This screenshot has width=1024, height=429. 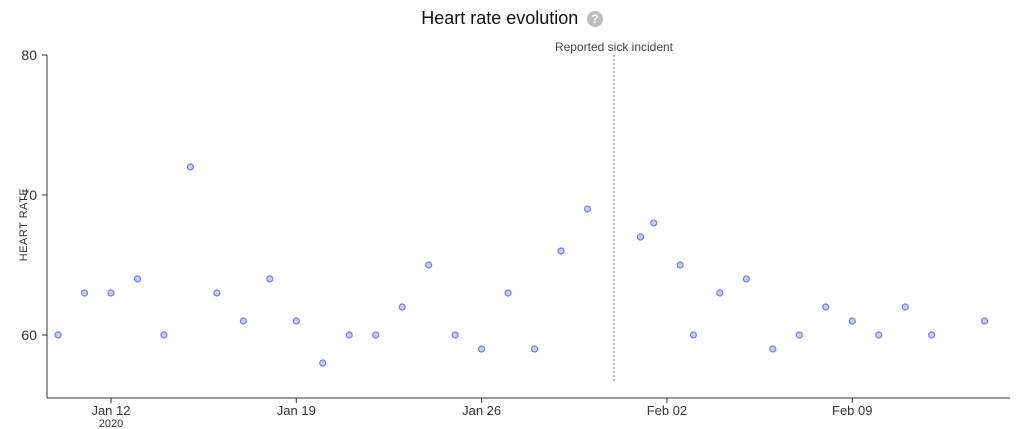 I want to click on x-tick-label: Jan 19, so click(x=296, y=410).